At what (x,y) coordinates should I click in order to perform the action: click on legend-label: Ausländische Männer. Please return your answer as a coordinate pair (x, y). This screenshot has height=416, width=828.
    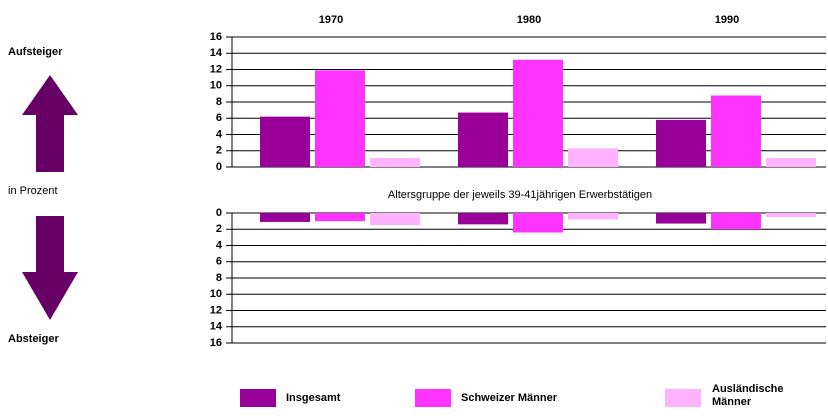
    Looking at the image, I should click on (748, 395).